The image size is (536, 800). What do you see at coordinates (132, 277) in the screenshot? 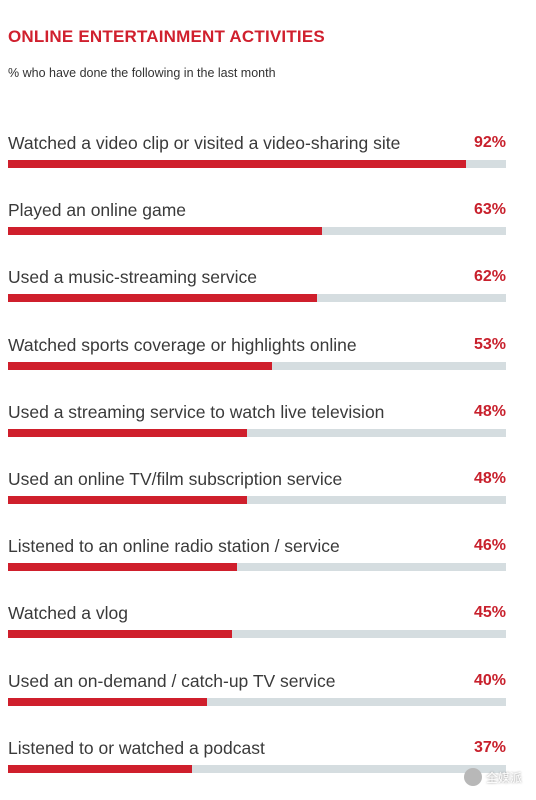
I see `bar-label: Used a music-streaming service` at bounding box center [132, 277].